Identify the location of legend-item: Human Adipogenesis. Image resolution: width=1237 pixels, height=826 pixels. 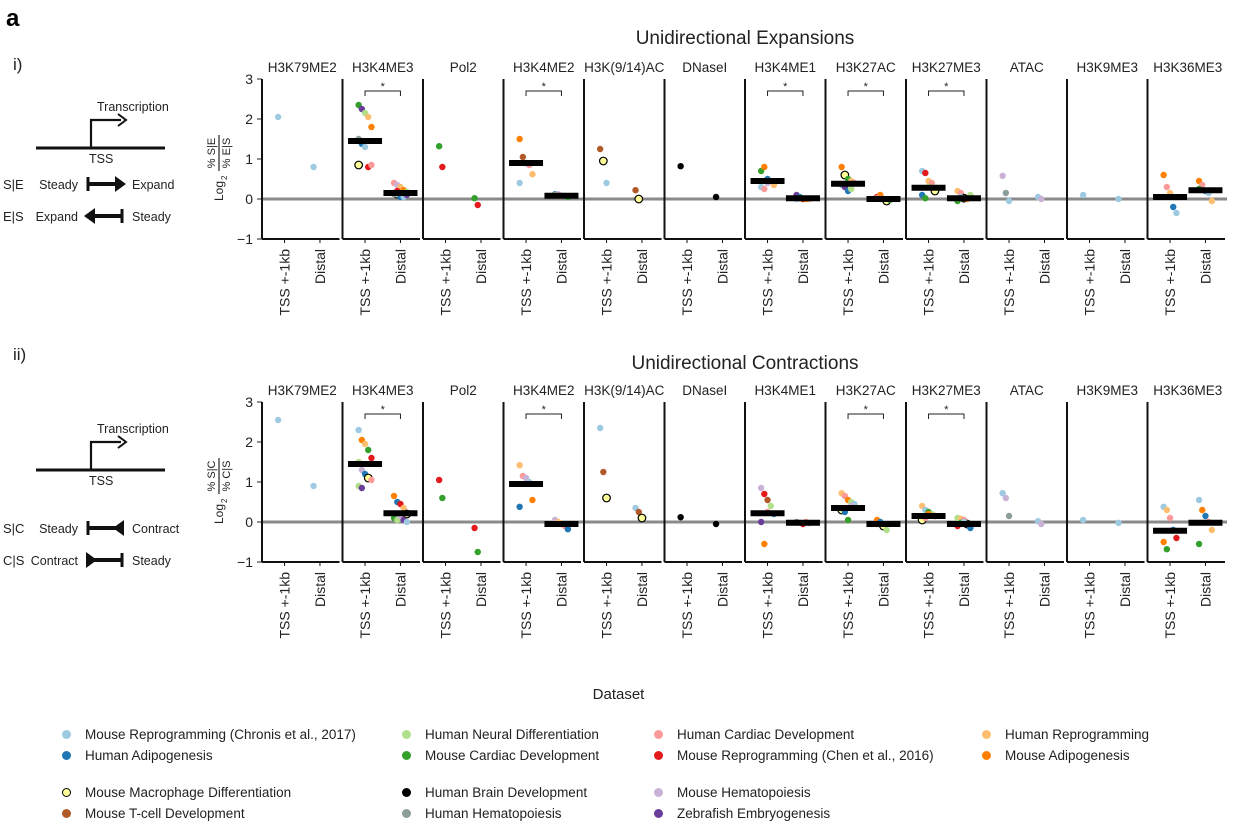
(137, 755).